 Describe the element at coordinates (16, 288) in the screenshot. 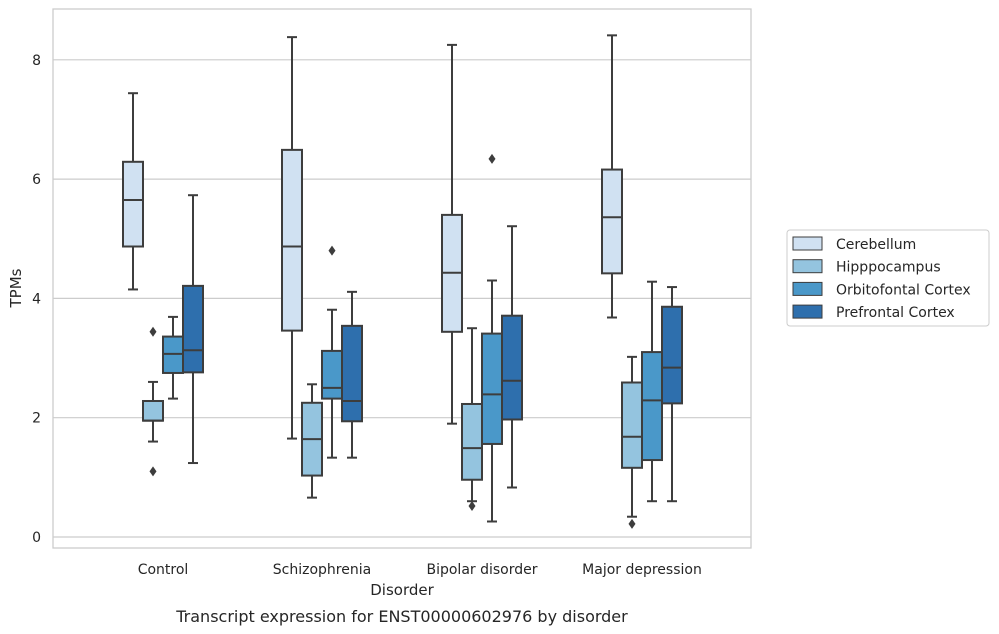

I see `y-axis-label: TPMs` at that location.